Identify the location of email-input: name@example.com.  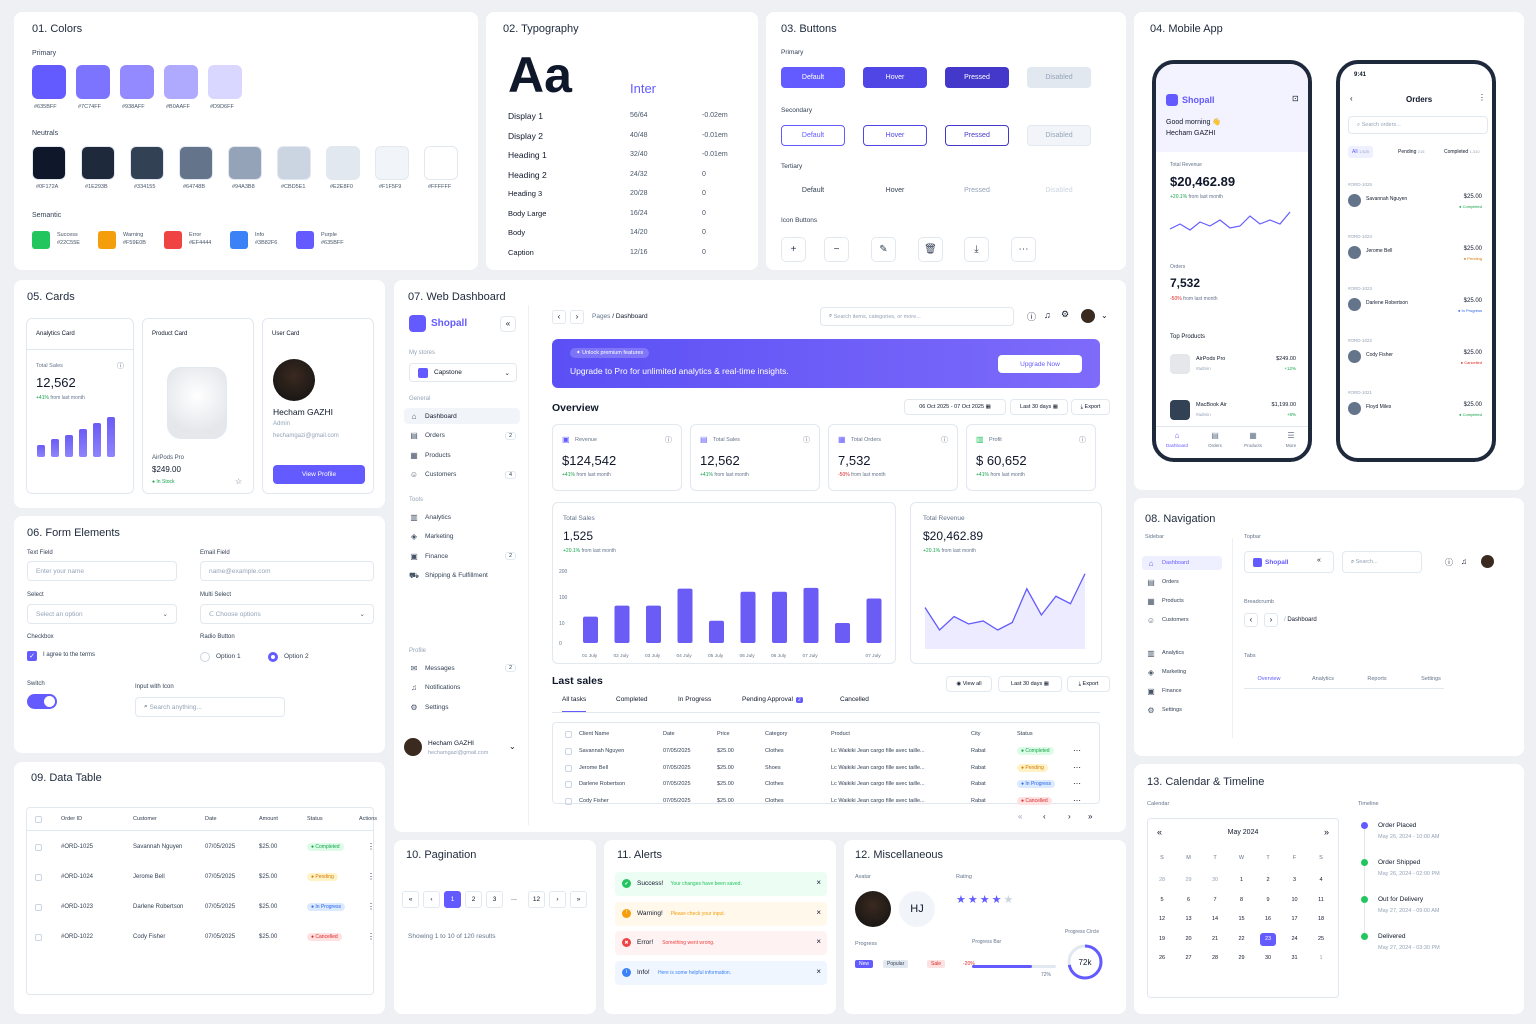
(287, 571).